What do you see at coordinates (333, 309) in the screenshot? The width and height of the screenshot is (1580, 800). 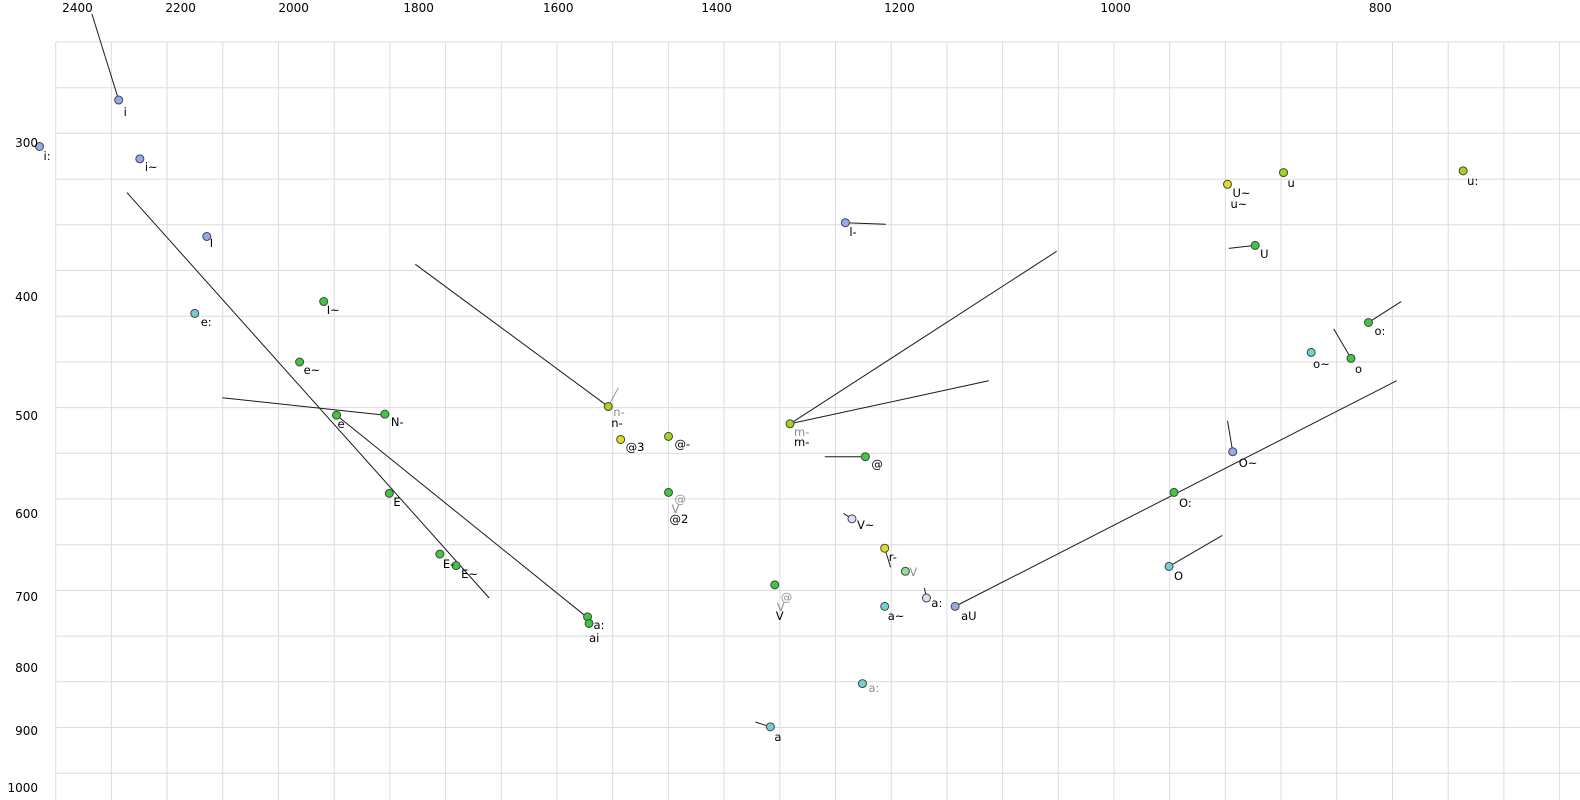 I see `point-label-I~: I~` at bounding box center [333, 309].